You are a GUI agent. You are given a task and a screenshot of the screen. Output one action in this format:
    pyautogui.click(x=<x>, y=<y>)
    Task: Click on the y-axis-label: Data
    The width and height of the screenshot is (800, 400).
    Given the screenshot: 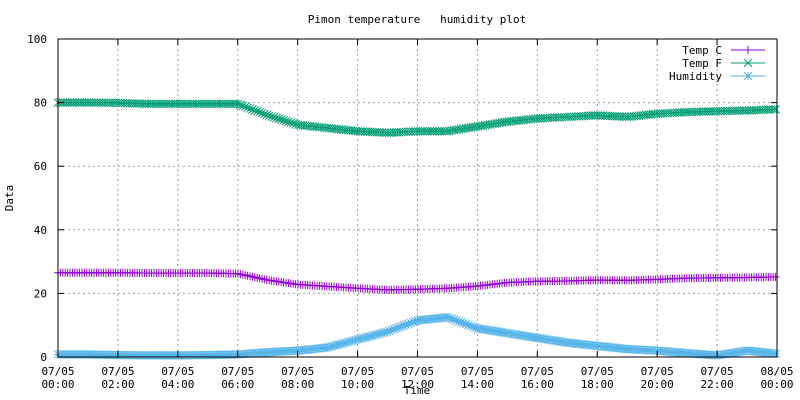 What is the action you would take?
    pyautogui.click(x=9, y=198)
    